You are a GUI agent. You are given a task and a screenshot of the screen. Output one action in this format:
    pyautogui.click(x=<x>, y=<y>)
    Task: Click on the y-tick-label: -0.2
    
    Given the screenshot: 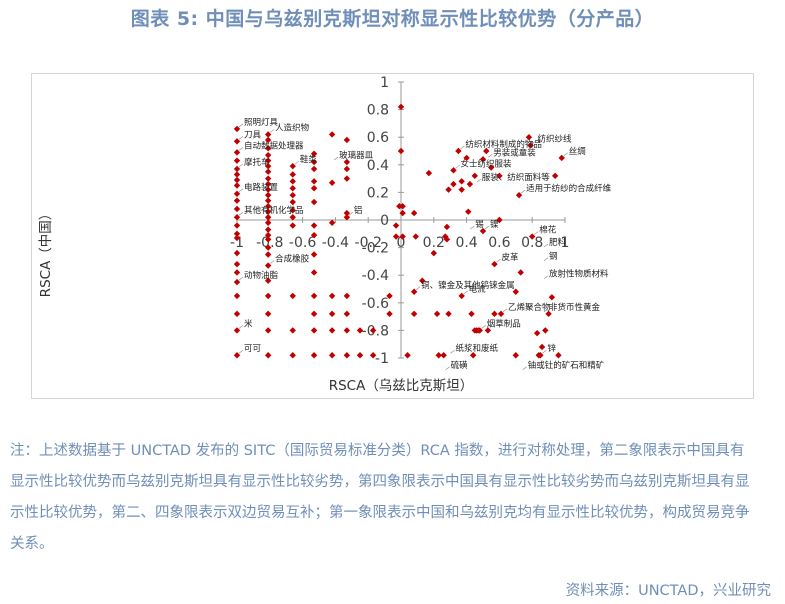 What is the action you would take?
    pyautogui.click(x=375, y=249)
    